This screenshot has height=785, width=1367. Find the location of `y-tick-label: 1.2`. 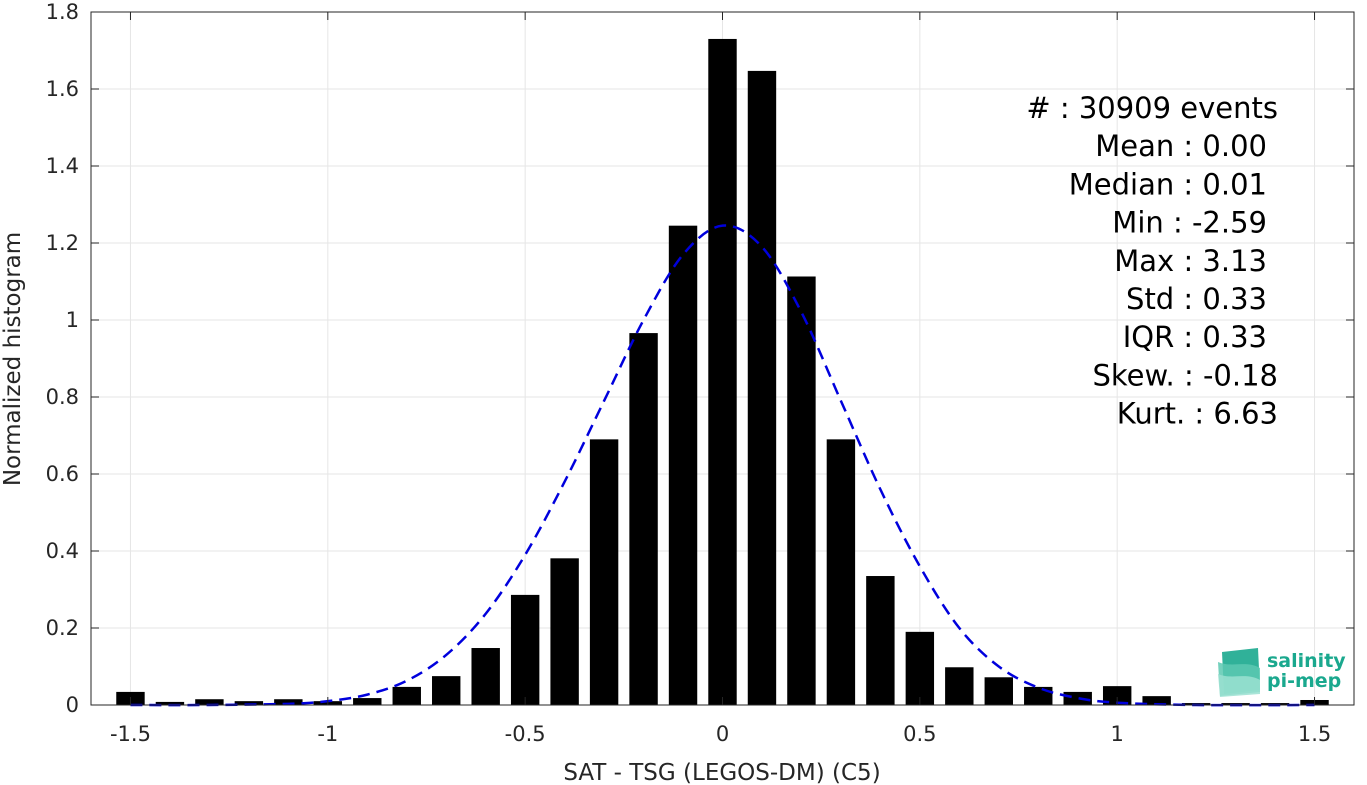

y-tick-label: 1.2 is located at coordinates (62, 243).